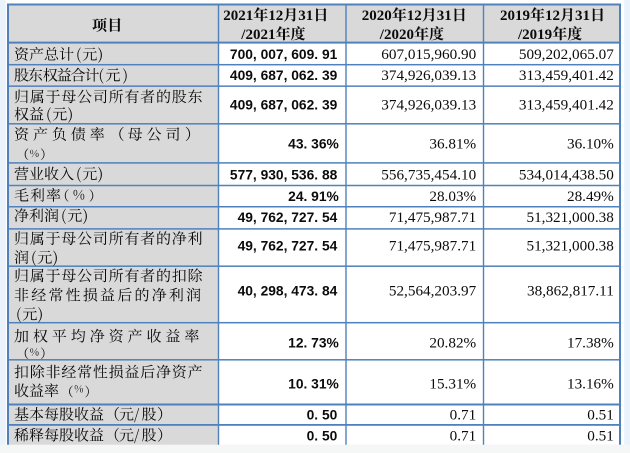  What do you see at coordinates (452, 143) in the screenshot?
I see `svg-text: 36.81%` at bounding box center [452, 143].